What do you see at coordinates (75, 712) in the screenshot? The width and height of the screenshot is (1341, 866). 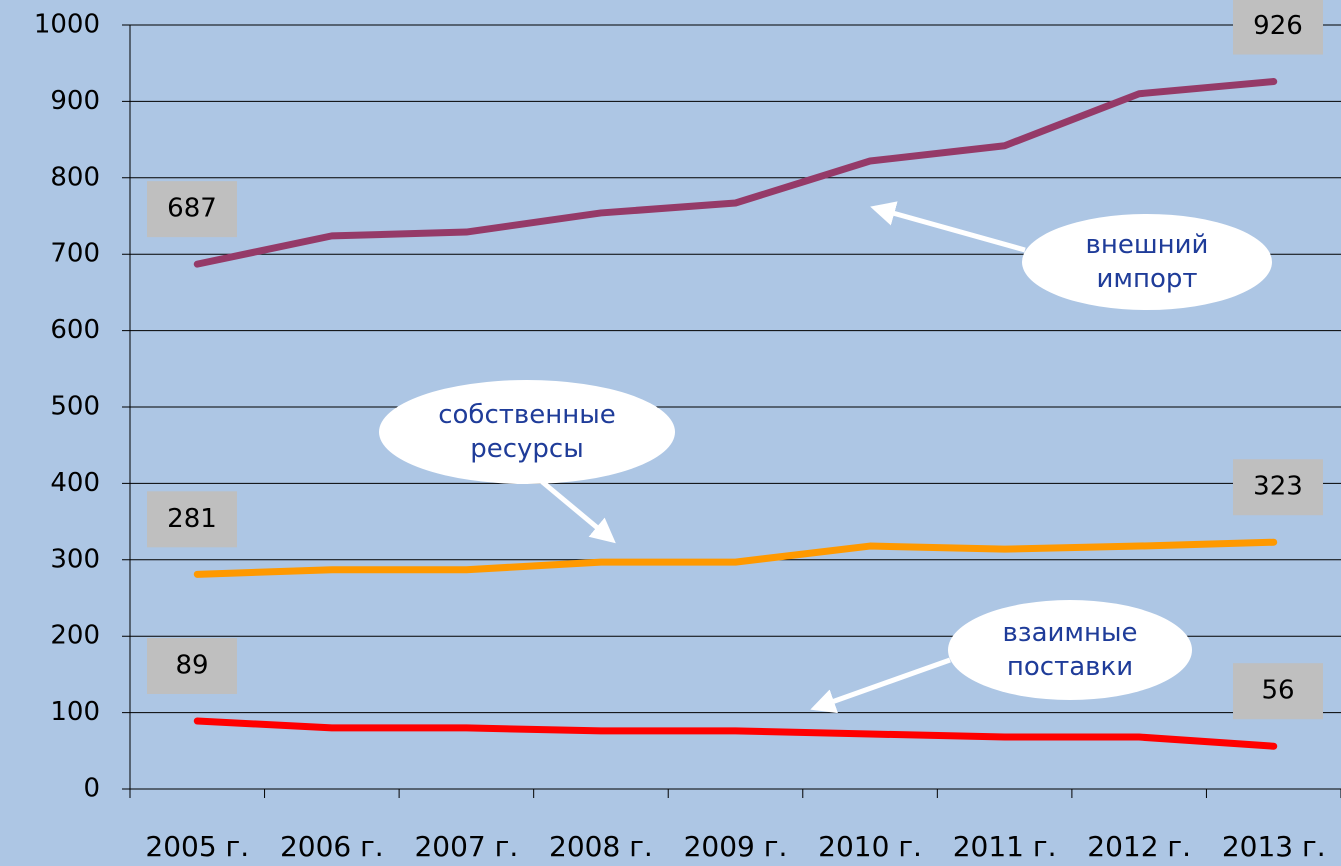 I see `y-tick-label: 100` at bounding box center [75, 712].